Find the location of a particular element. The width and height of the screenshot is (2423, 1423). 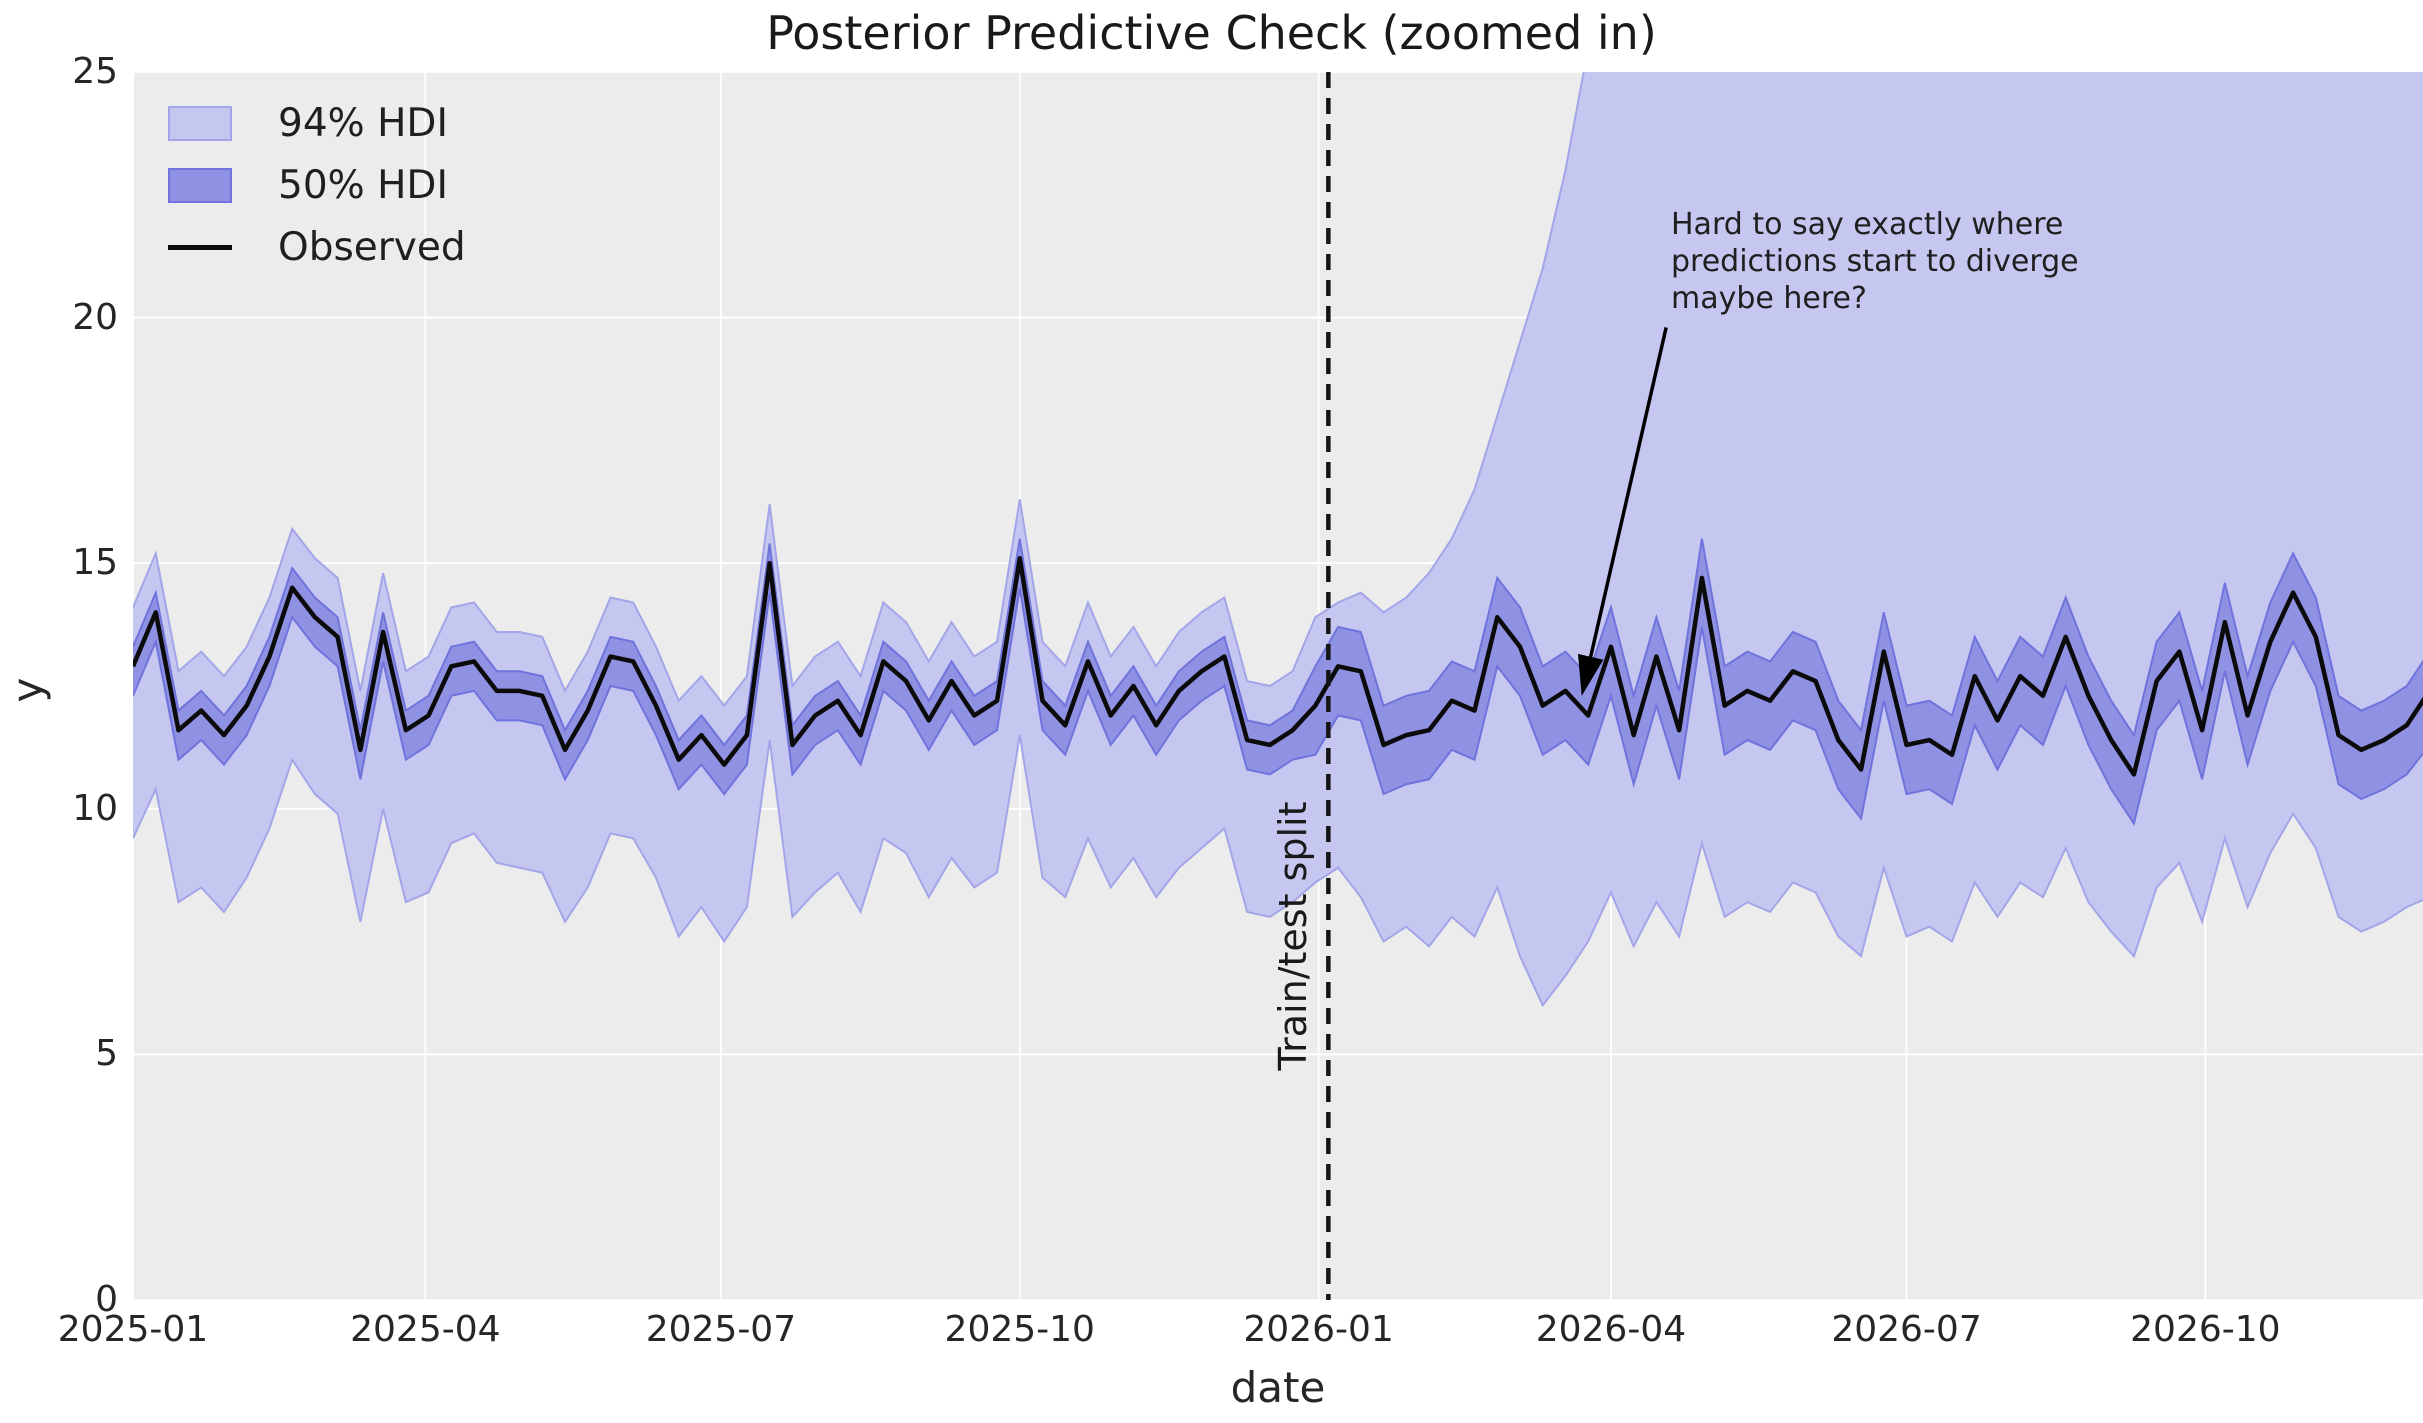

x-tick-label-2025-01: 2025-01 is located at coordinates (133, 1329).